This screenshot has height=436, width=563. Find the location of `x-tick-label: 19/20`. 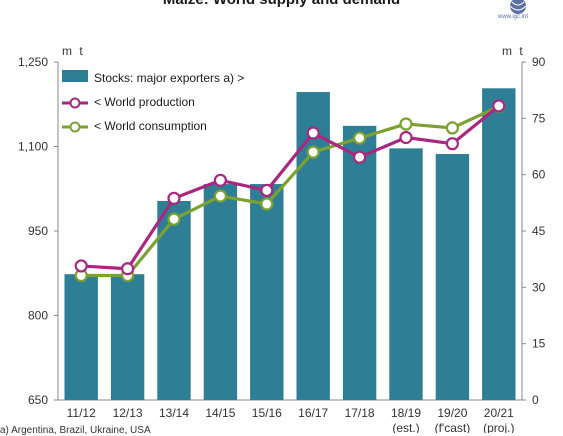

x-tick-label: 19/20 is located at coordinates (452, 413).